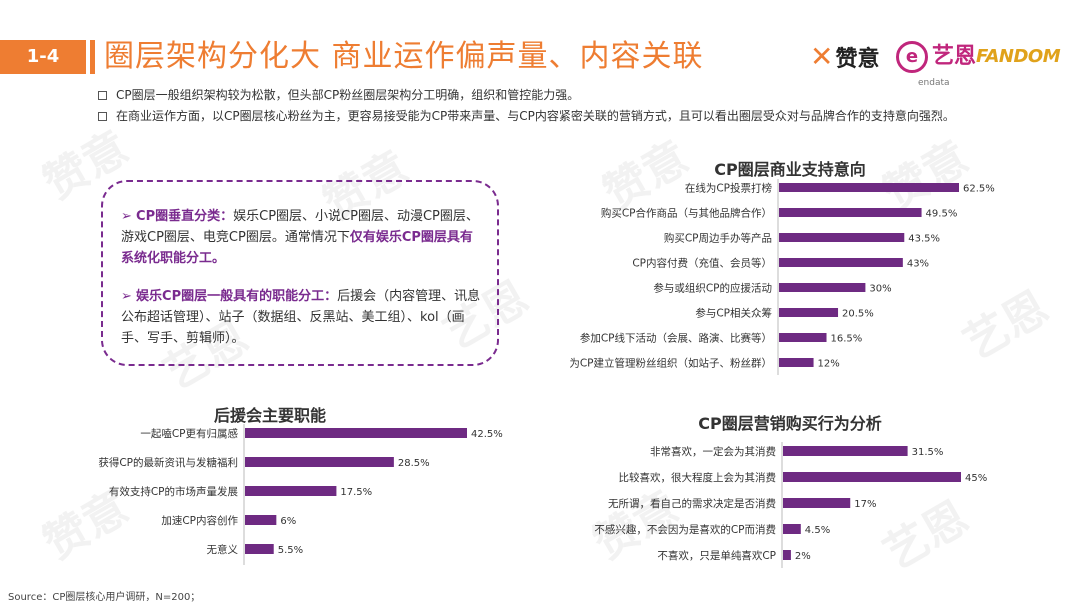 The height and width of the screenshot is (604, 1080). Describe the element at coordinates (713, 451) in the screenshot. I see `bar-category-label: 非常喜欢，一定会为其消费` at that location.